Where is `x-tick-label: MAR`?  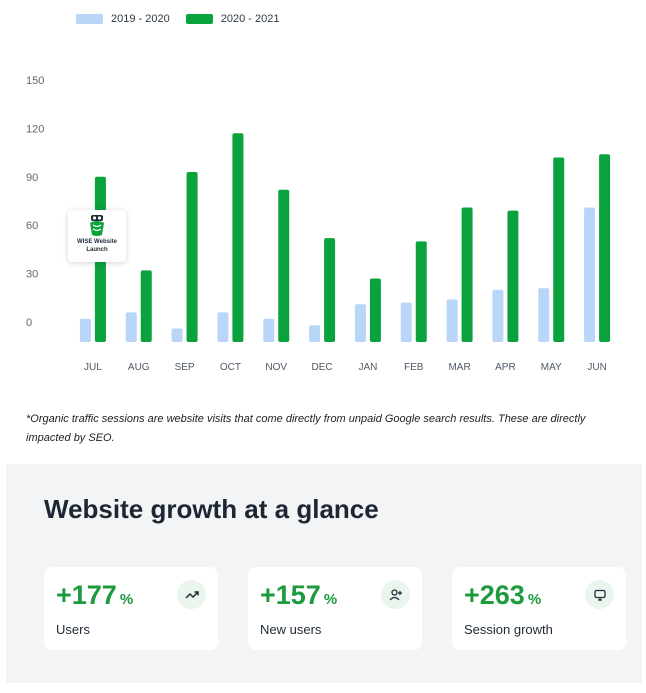 x-tick-label: MAR is located at coordinates (459, 367).